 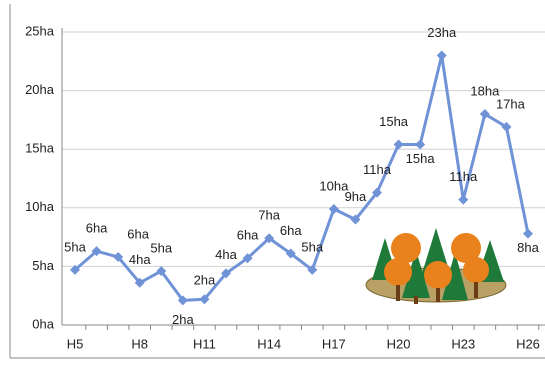 What do you see at coordinates (75, 343) in the screenshot?
I see `x-tick-label: H5` at bounding box center [75, 343].